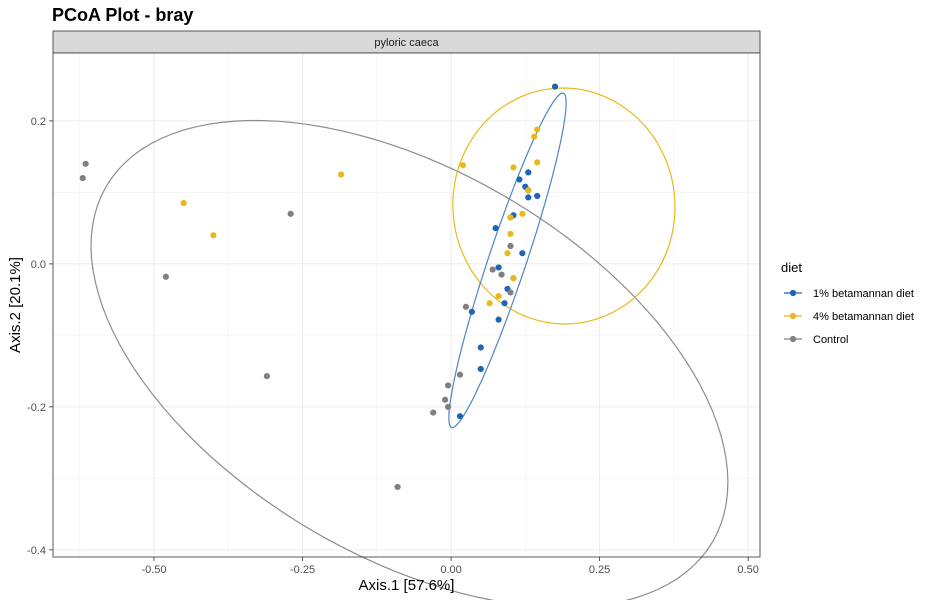  What do you see at coordinates (38, 265) in the screenshot?
I see `y-tick-label: 0.0` at bounding box center [38, 265].